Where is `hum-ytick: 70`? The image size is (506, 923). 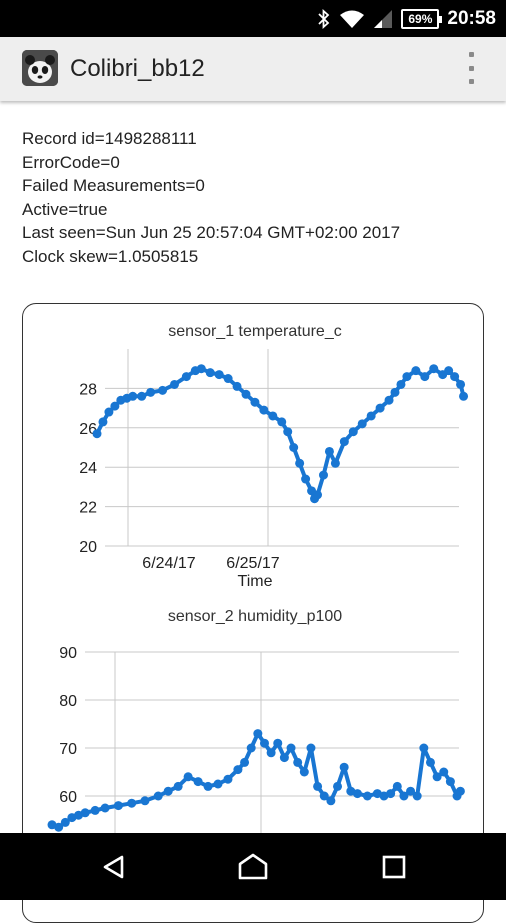
hum-ytick: 70 is located at coordinates (68, 749).